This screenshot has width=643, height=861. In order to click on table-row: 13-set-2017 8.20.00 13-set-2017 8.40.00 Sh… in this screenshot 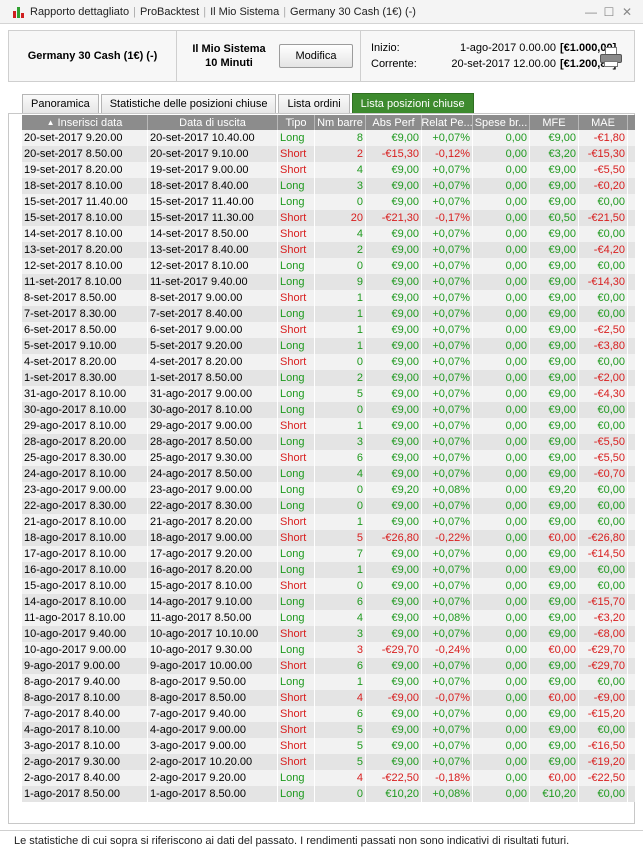, I will do `click(328, 250)`.